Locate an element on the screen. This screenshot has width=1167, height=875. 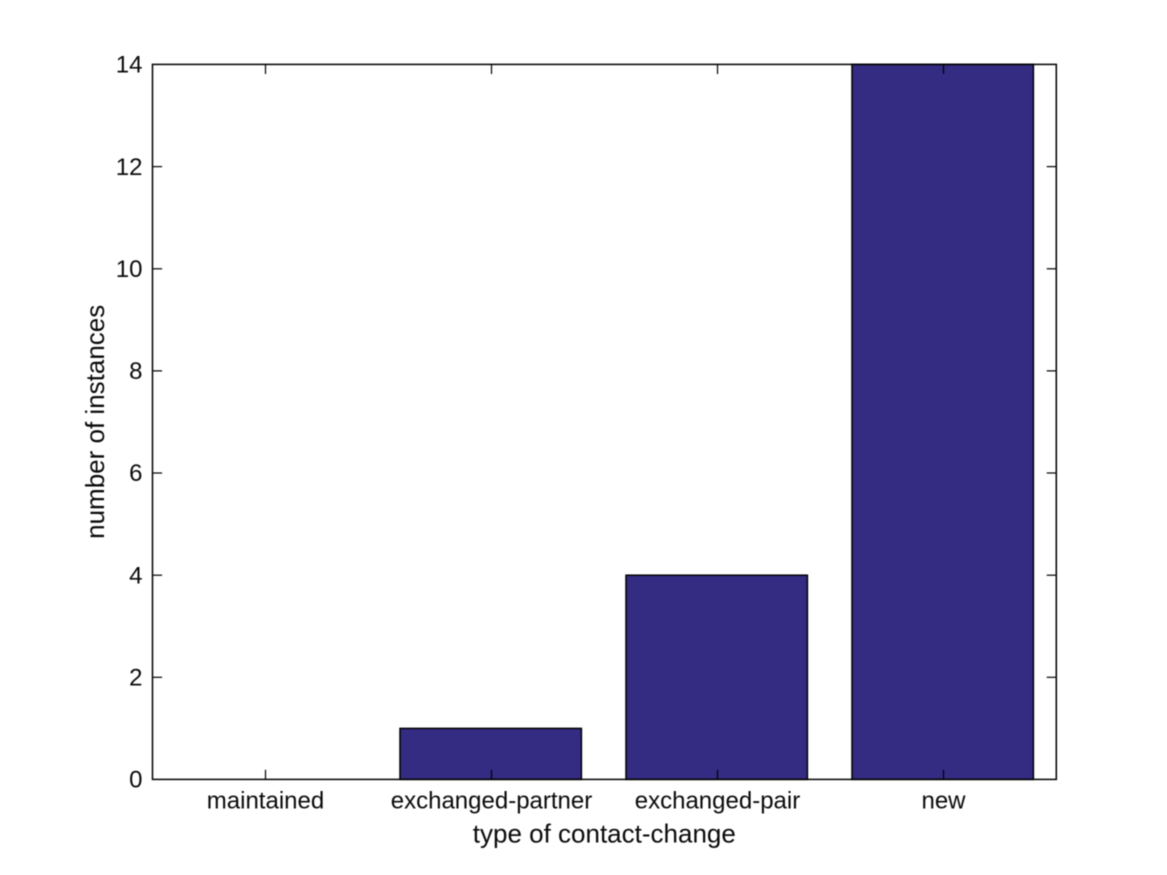
svg-text: 14 is located at coordinates (129, 65).